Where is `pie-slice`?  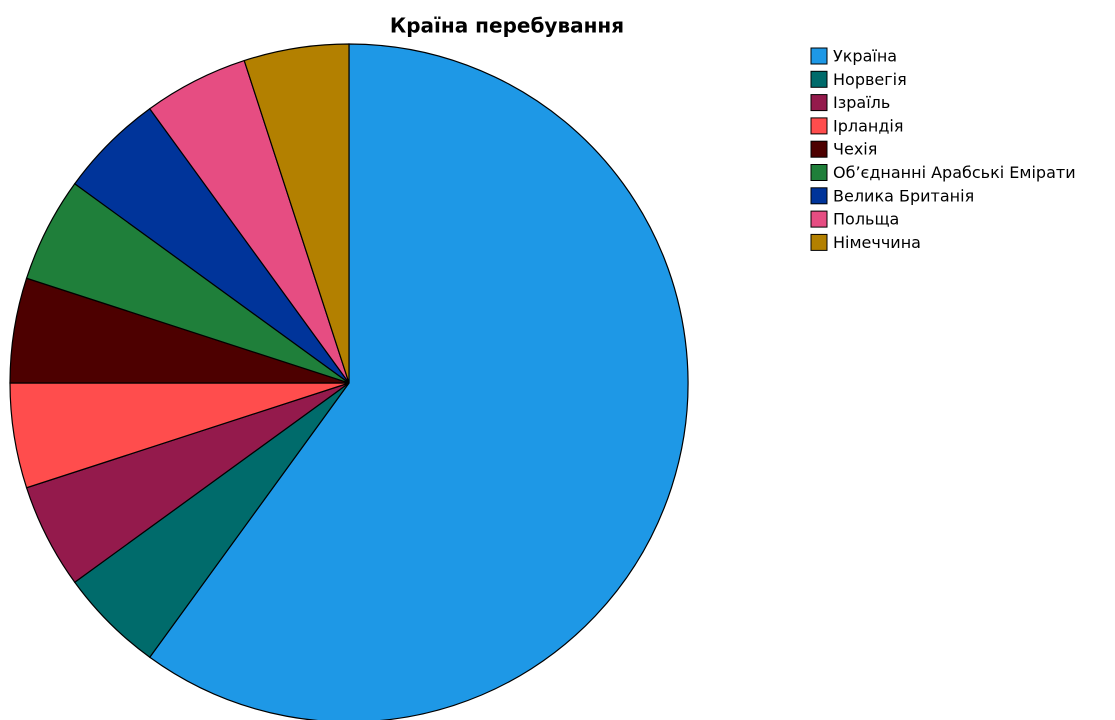 pie-slice is located at coordinates (296, 213).